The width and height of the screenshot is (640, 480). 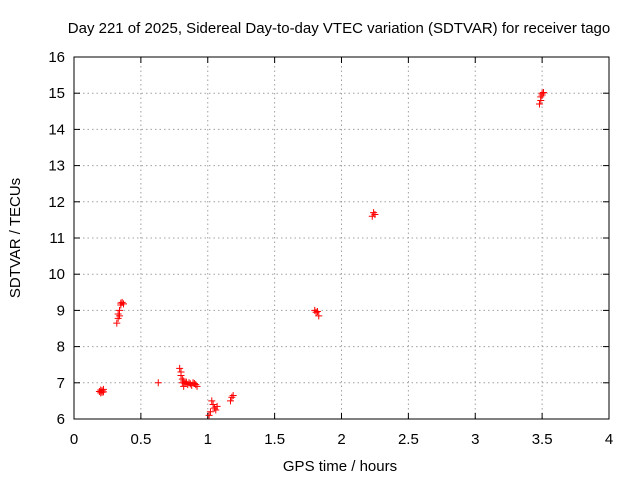 I want to click on x-tick-label: 2.5, so click(x=408, y=439).